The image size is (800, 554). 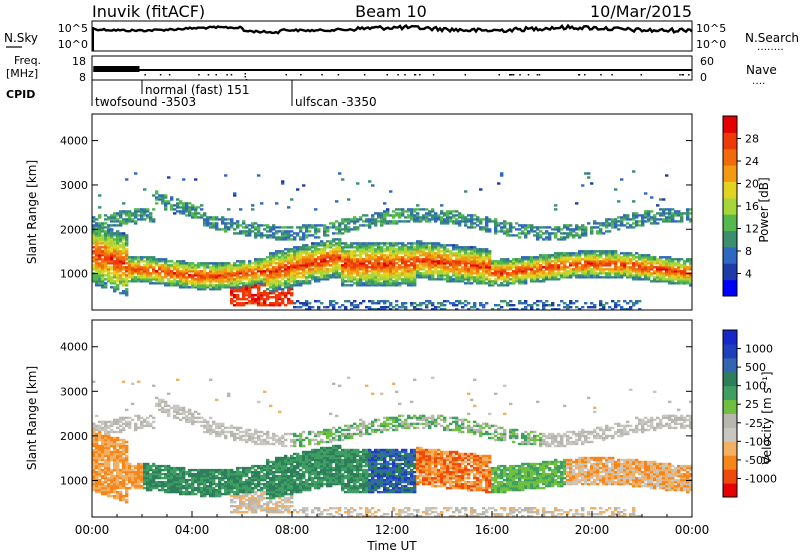 I want to click on power-ytick-4000: 4000, so click(x=74, y=141).